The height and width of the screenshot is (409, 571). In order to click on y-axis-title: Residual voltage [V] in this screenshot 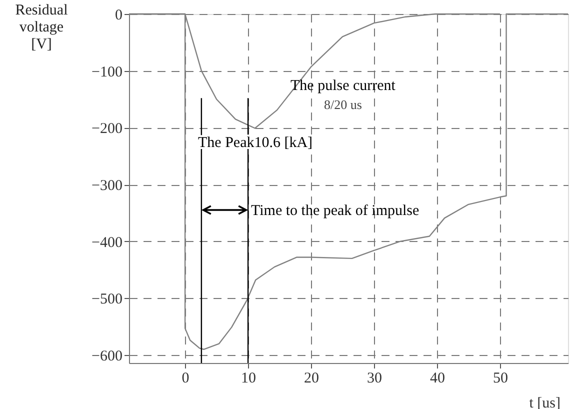, I will do `click(41, 27)`.